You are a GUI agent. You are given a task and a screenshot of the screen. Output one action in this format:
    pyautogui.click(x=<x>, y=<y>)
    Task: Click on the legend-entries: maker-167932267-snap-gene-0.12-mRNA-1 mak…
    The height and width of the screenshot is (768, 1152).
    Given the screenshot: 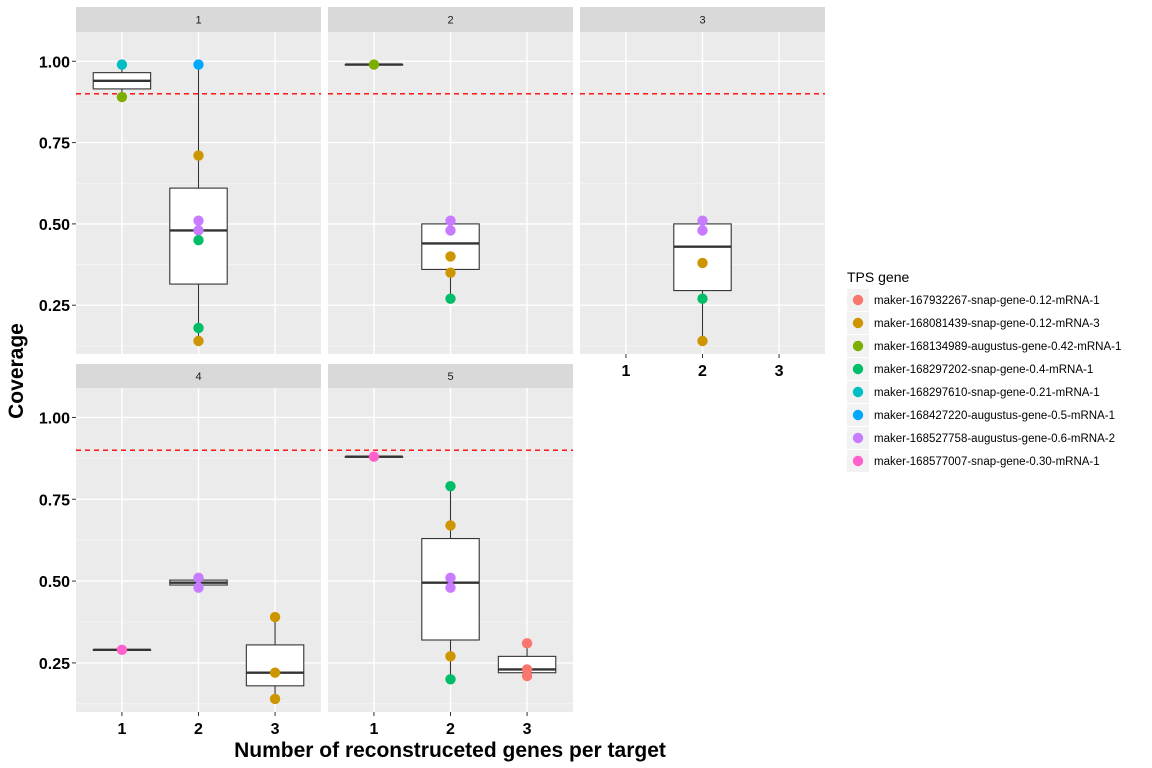 What is the action you would take?
    pyautogui.click(x=984, y=380)
    